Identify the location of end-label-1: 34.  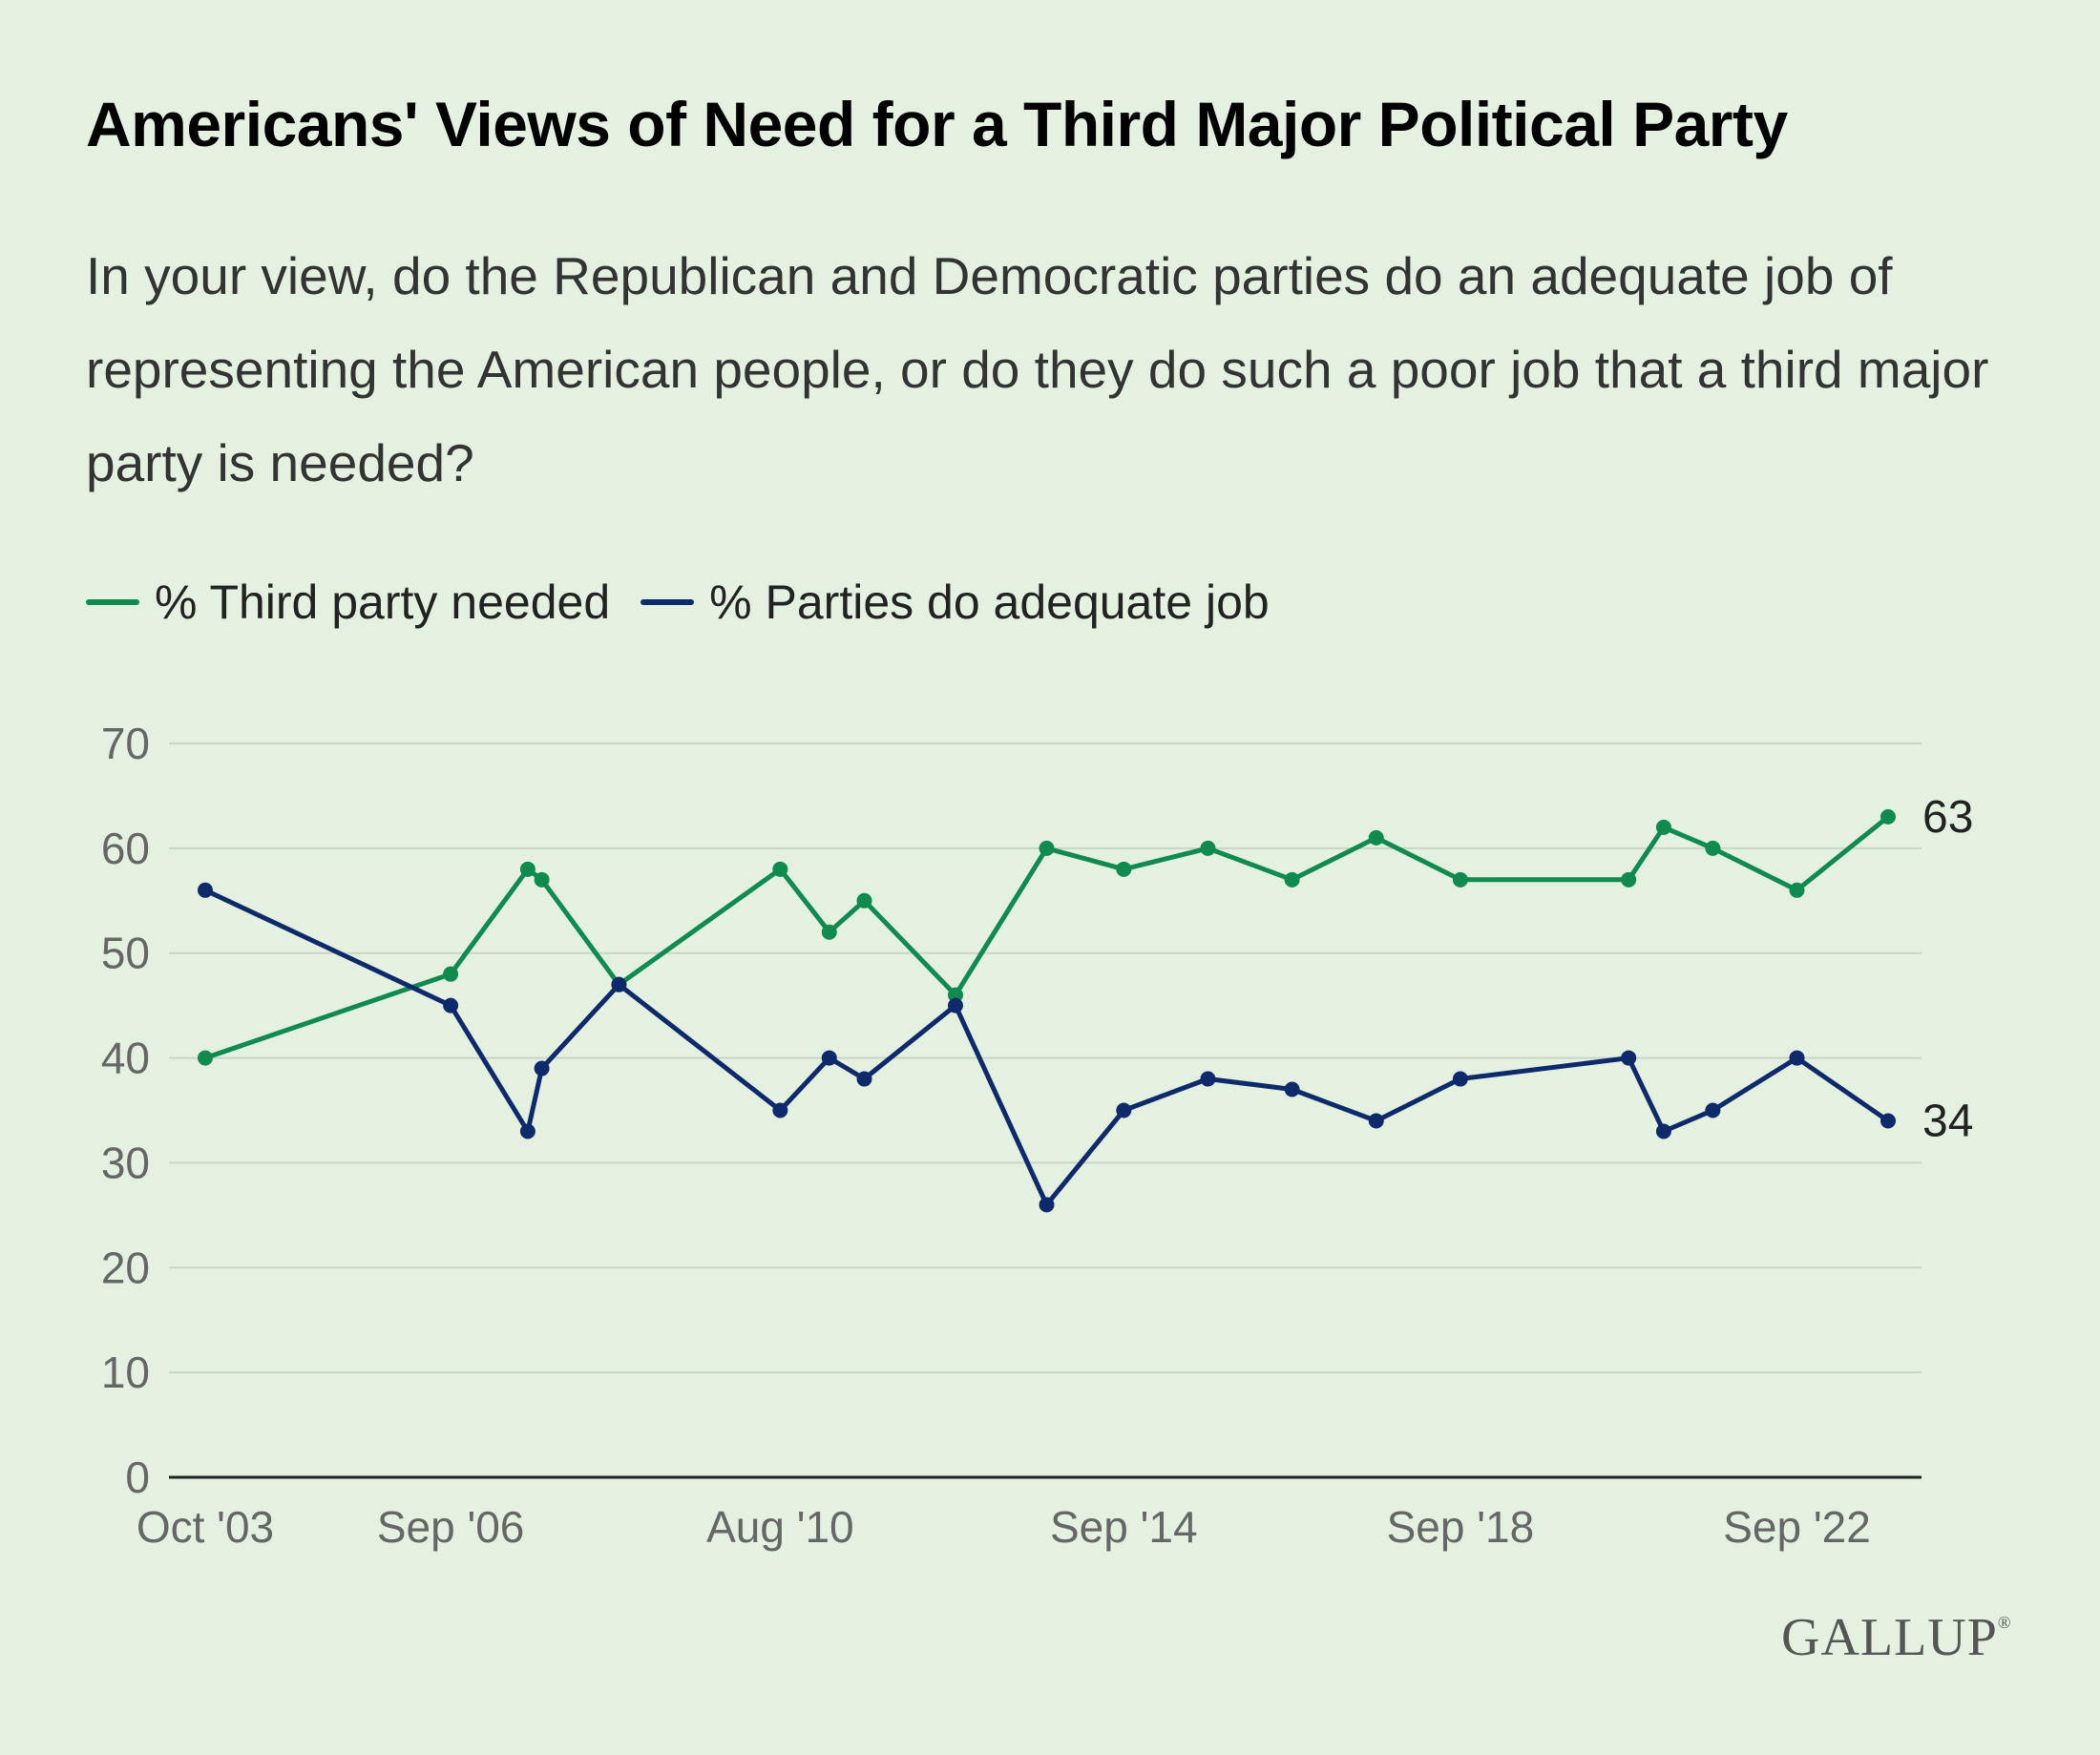
(1948, 1121).